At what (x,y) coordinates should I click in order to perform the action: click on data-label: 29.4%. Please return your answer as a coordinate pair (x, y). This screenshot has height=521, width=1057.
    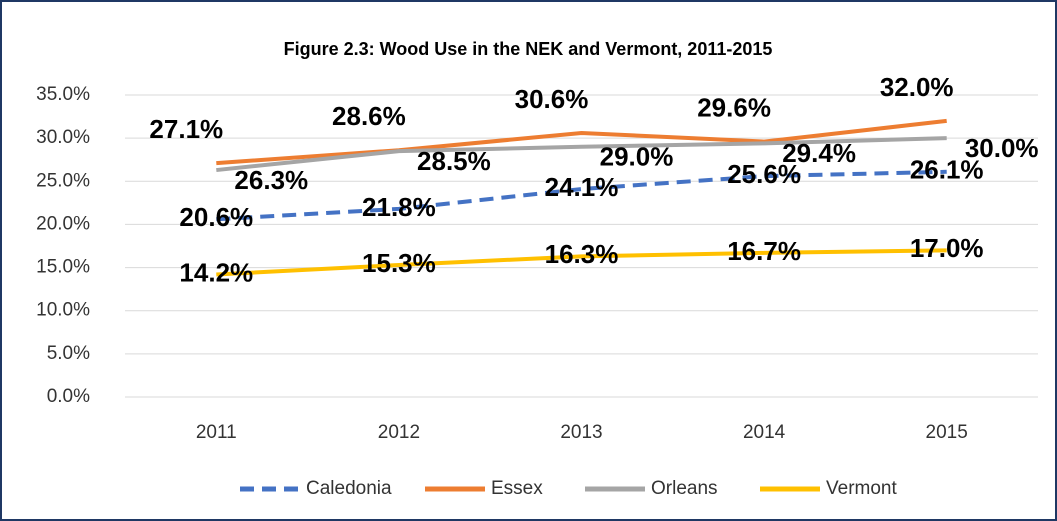
    Looking at the image, I should click on (819, 153).